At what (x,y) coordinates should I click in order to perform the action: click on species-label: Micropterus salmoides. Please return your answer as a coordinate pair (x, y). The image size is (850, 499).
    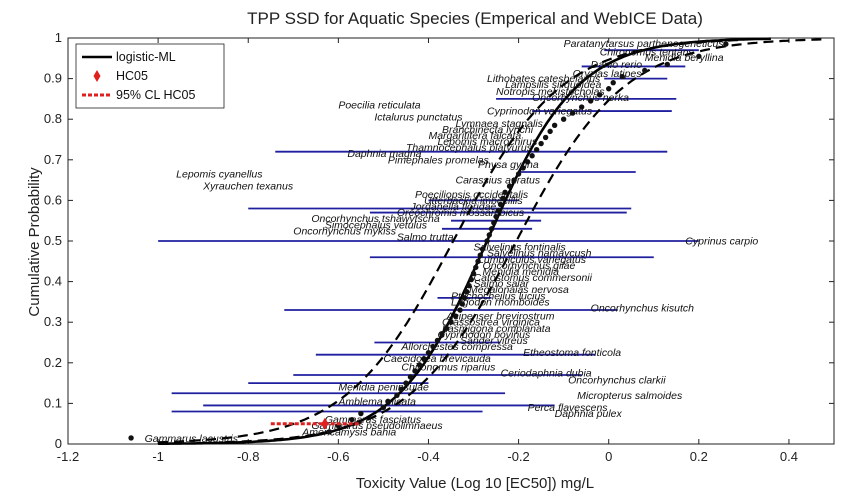
    Looking at the image, I should click on (630, 396).